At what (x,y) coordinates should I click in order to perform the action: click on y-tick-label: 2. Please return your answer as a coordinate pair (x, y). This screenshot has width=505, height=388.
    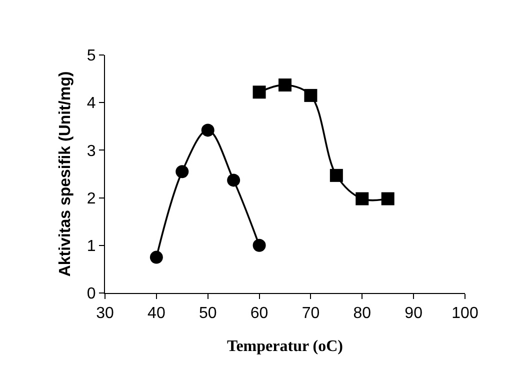
    Looking at the image, I should click on (91, 199).